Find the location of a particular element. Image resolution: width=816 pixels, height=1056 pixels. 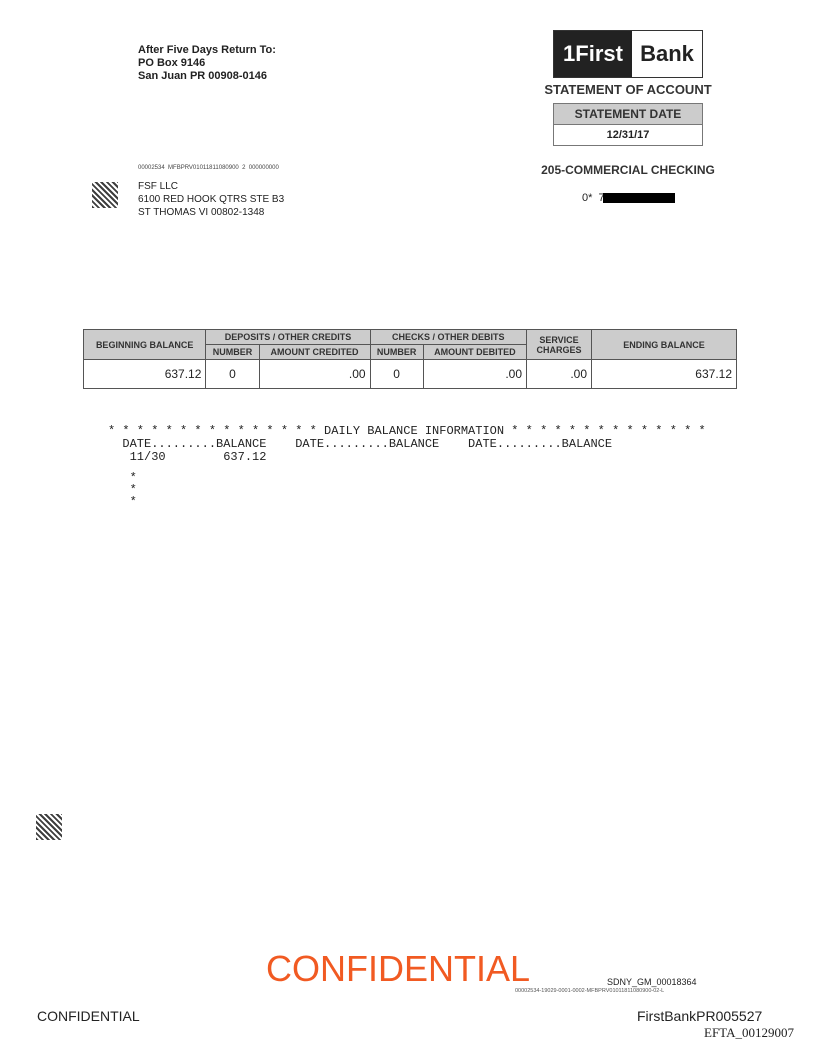

firstbank-logo: 1First Bank is located at coordinates (628, 54).